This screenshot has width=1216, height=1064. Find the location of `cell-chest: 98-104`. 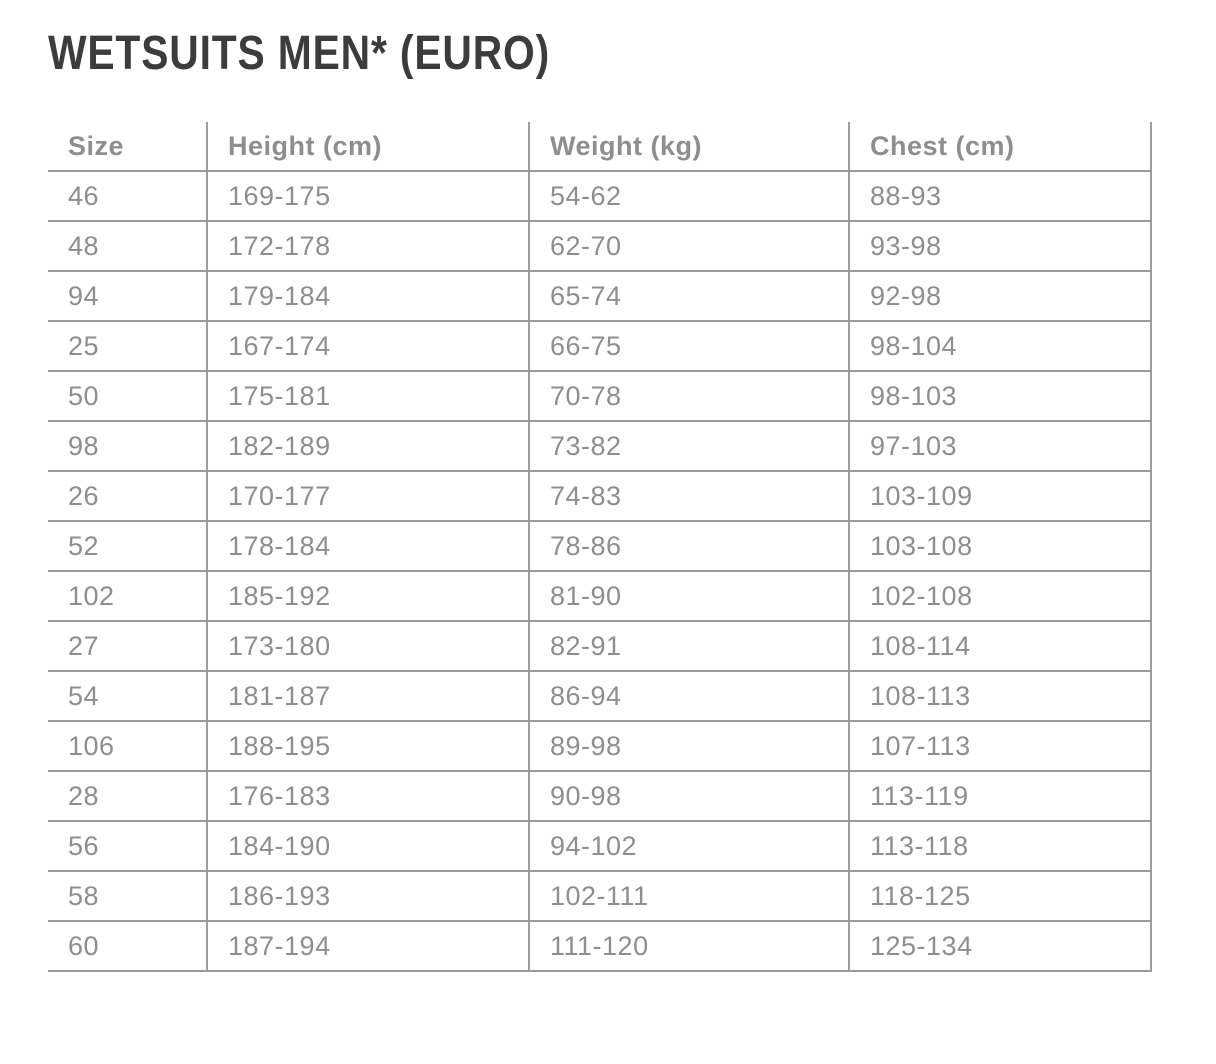

cell-chest: 98-104 is located at coordinates (999, 346).